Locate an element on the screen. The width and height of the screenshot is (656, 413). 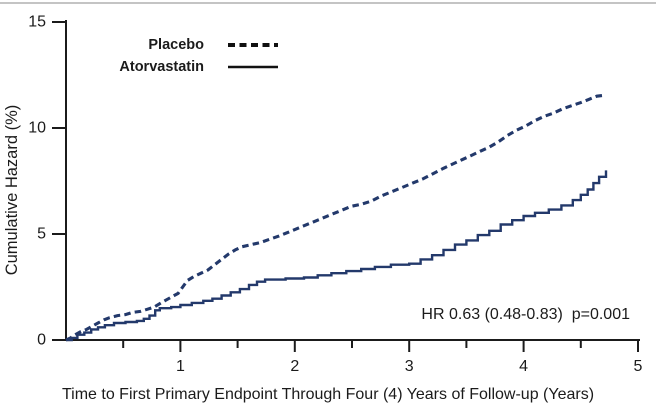
placebo-dashed-line-sample is located at coordinates (253, 45).